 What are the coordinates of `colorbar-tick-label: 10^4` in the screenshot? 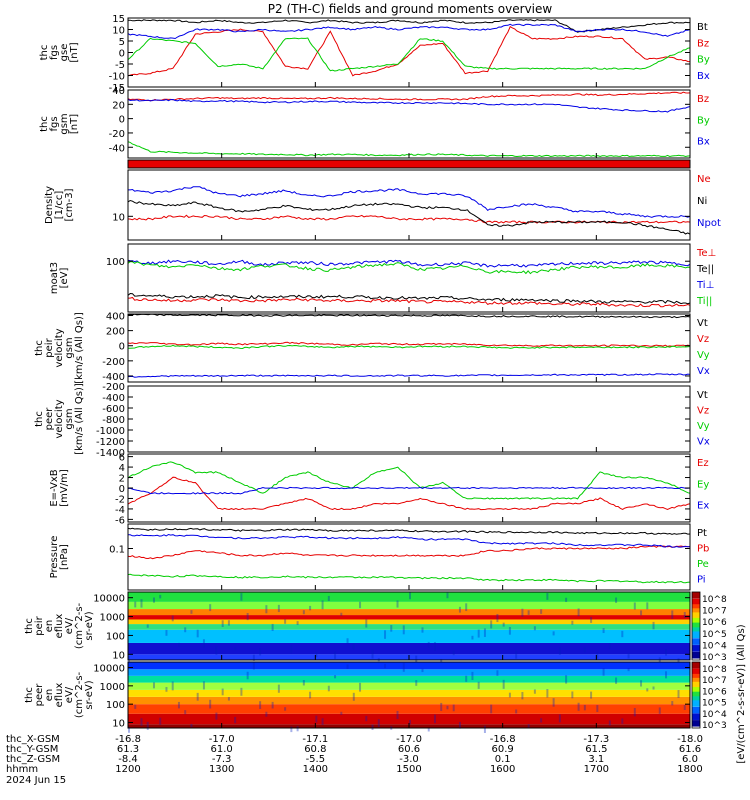 It's located at (714, 715).